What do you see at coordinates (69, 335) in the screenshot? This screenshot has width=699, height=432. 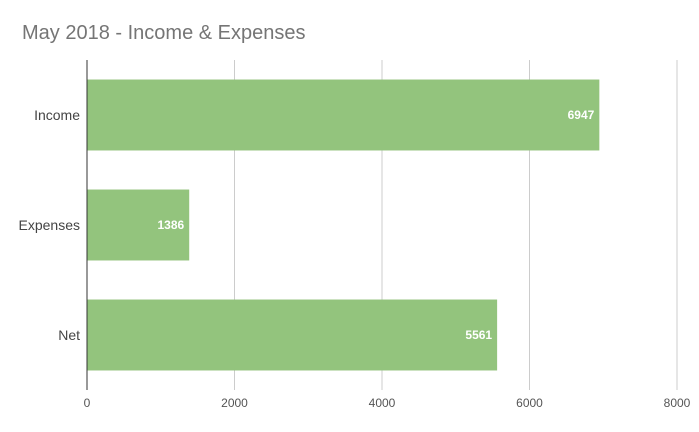 I see `category-label: Net` at bounding box center [69, 335].